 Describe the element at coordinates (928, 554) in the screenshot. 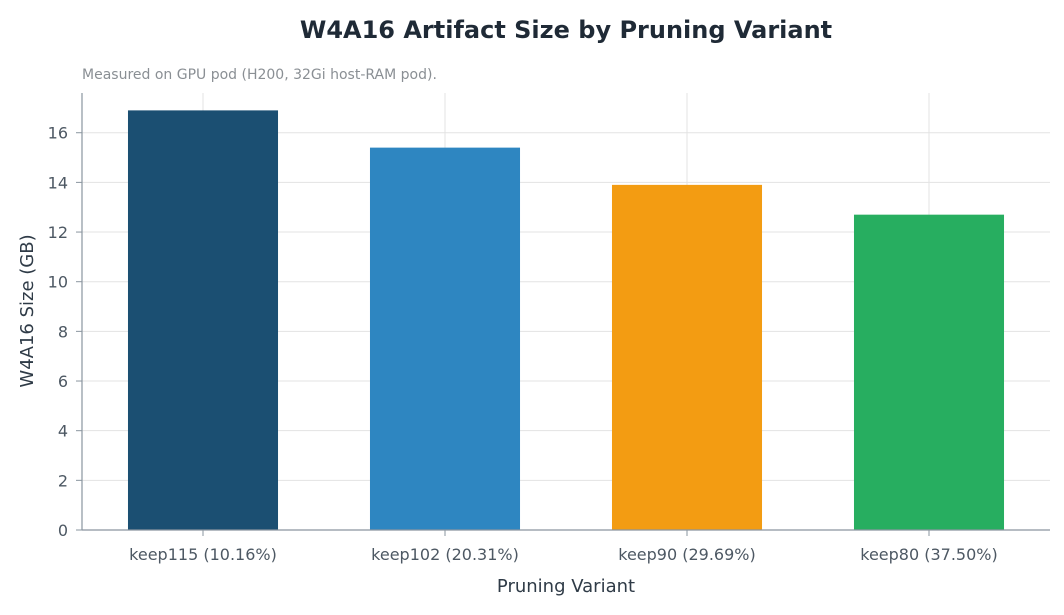

I see `x-tick-label: keep80 (37.50%)` at that location.